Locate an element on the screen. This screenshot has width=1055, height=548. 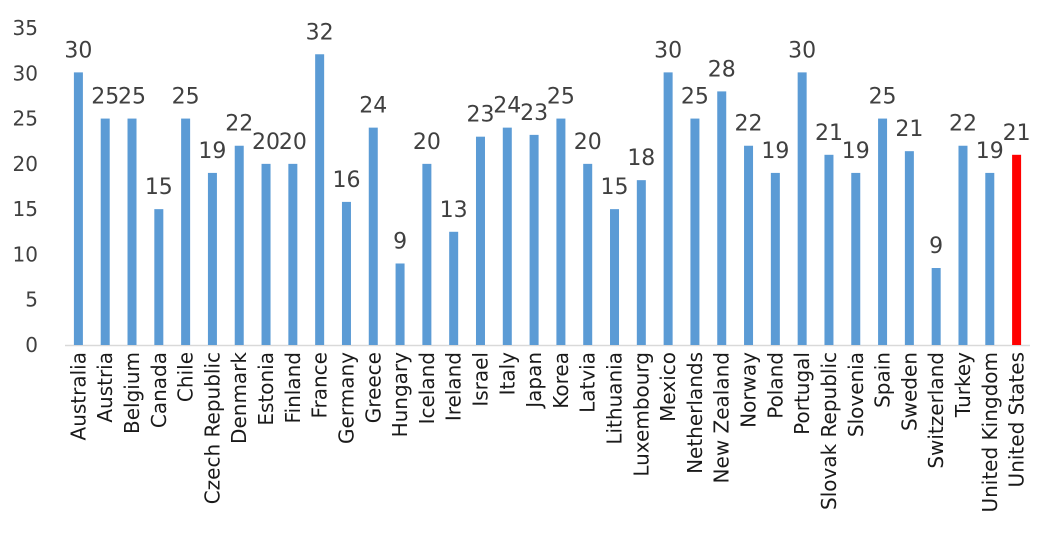
category-label-france: France is located at coordinates (320, 385).